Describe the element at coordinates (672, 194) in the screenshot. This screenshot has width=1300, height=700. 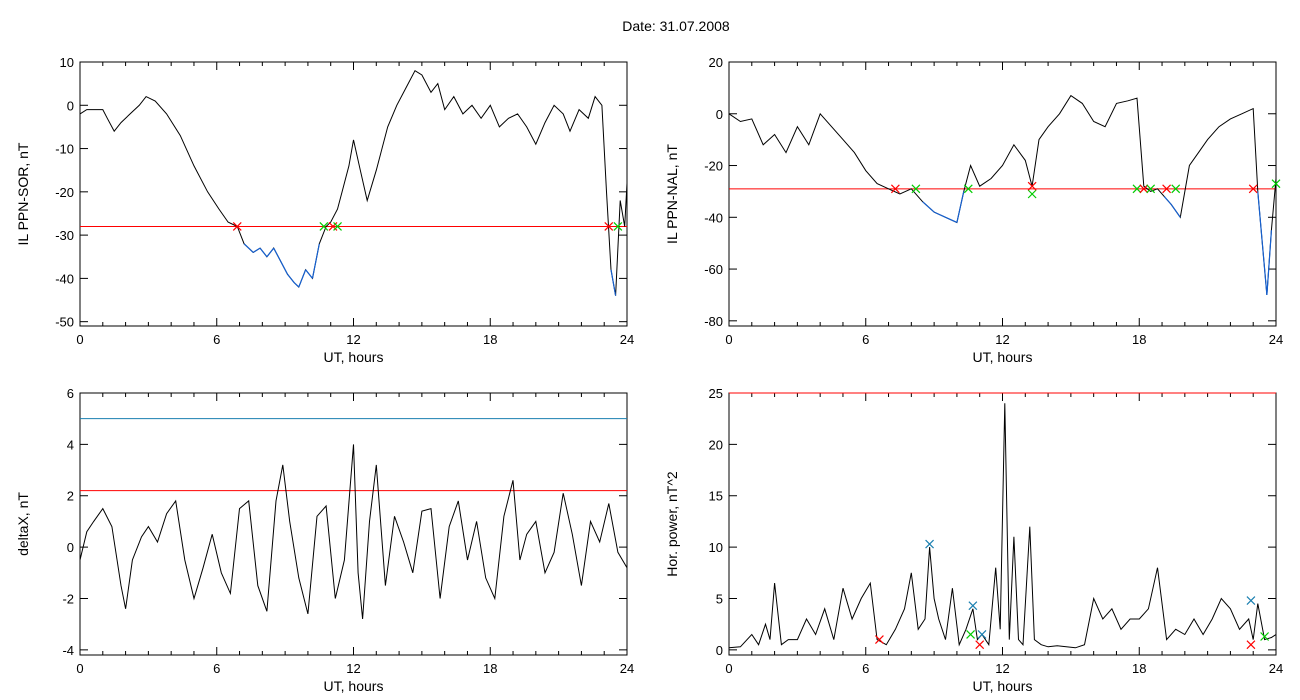
I see `y-axis-label: IL PPN-NAL, nT` at that location.